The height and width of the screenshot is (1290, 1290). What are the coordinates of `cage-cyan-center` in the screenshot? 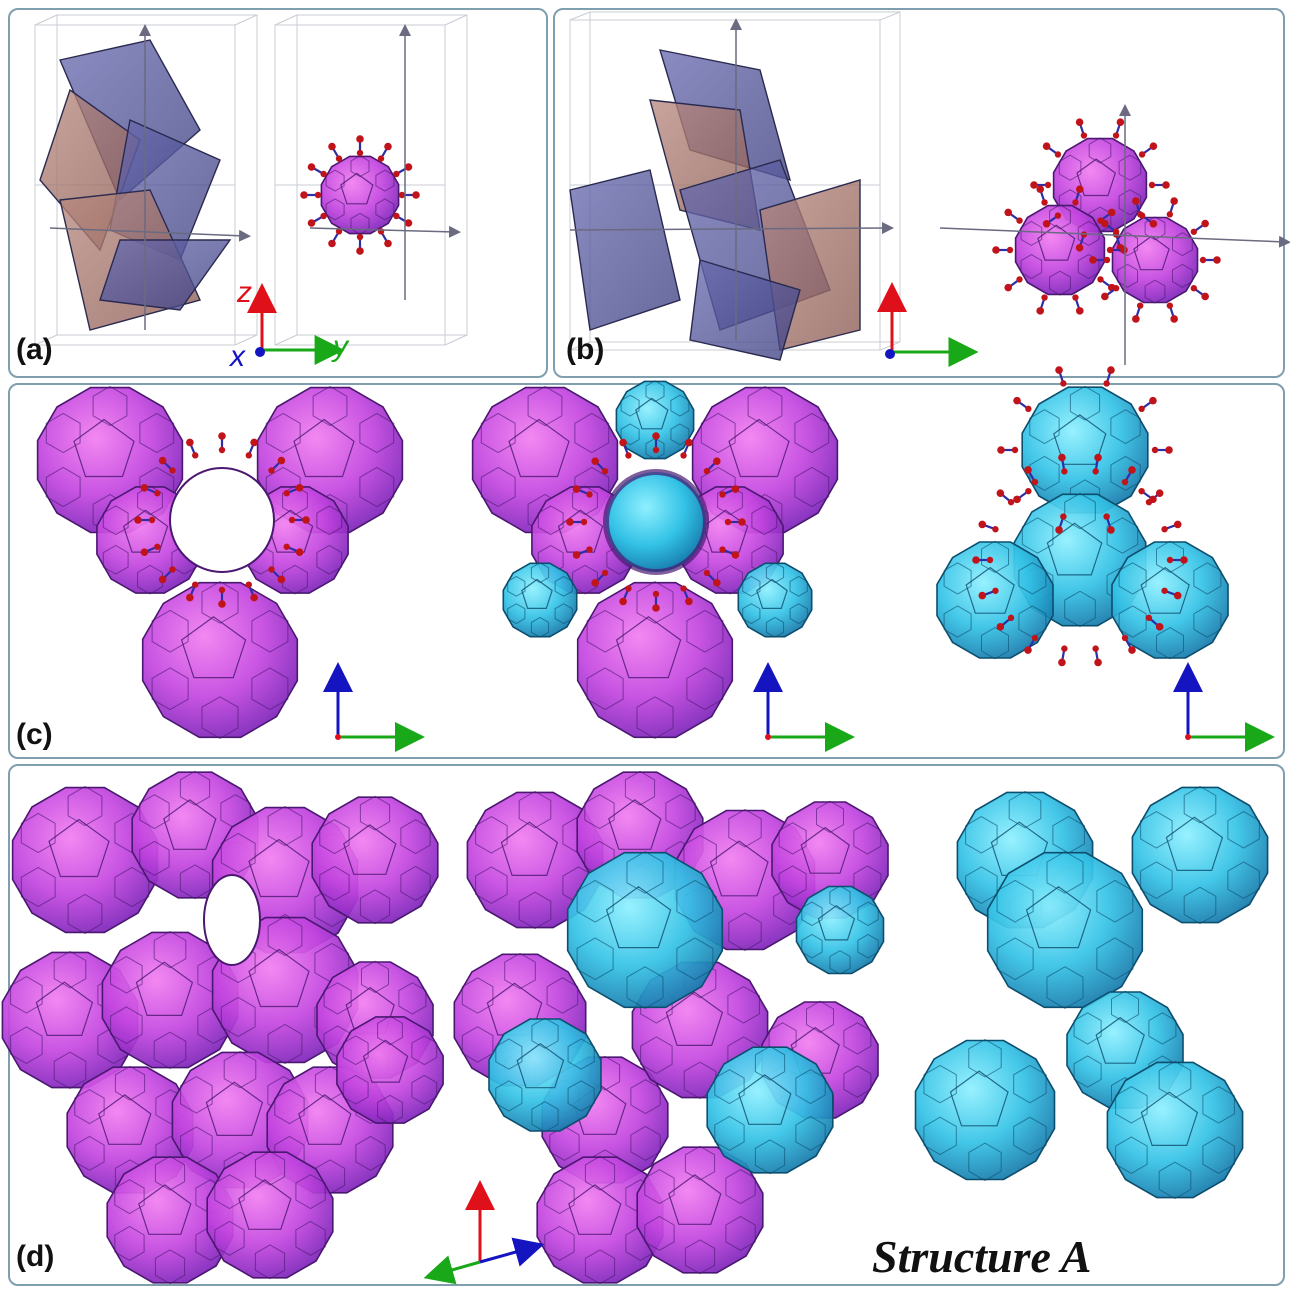 It's located at (656, 522).